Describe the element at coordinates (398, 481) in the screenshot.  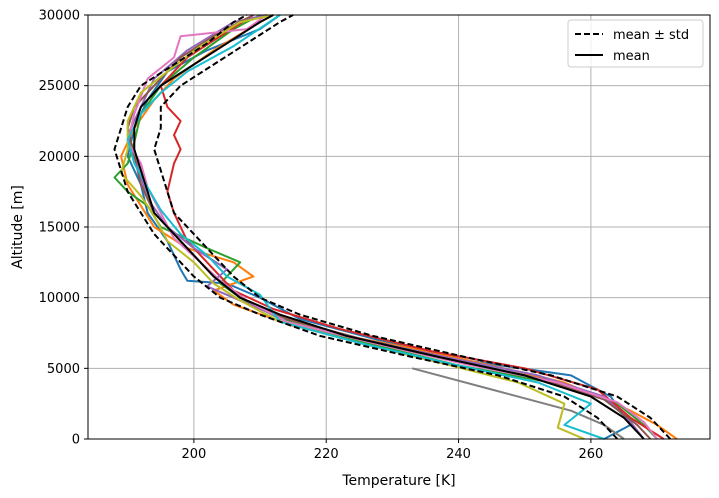
I see `x-axis-label: Temperature [K]` at that location.